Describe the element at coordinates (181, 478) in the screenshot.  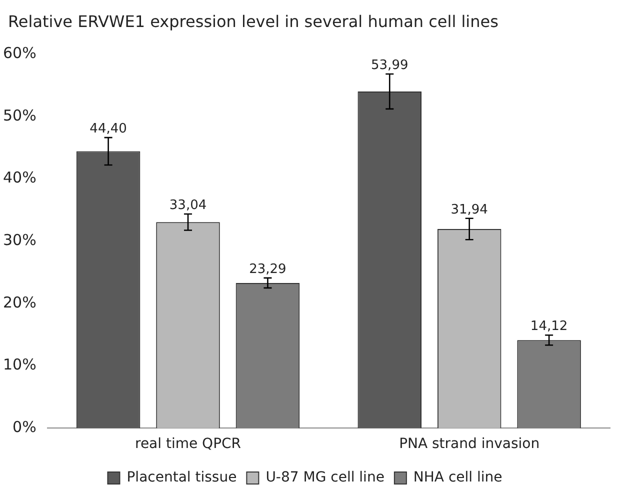
I see `legend-label: Placental tissue` at that location.